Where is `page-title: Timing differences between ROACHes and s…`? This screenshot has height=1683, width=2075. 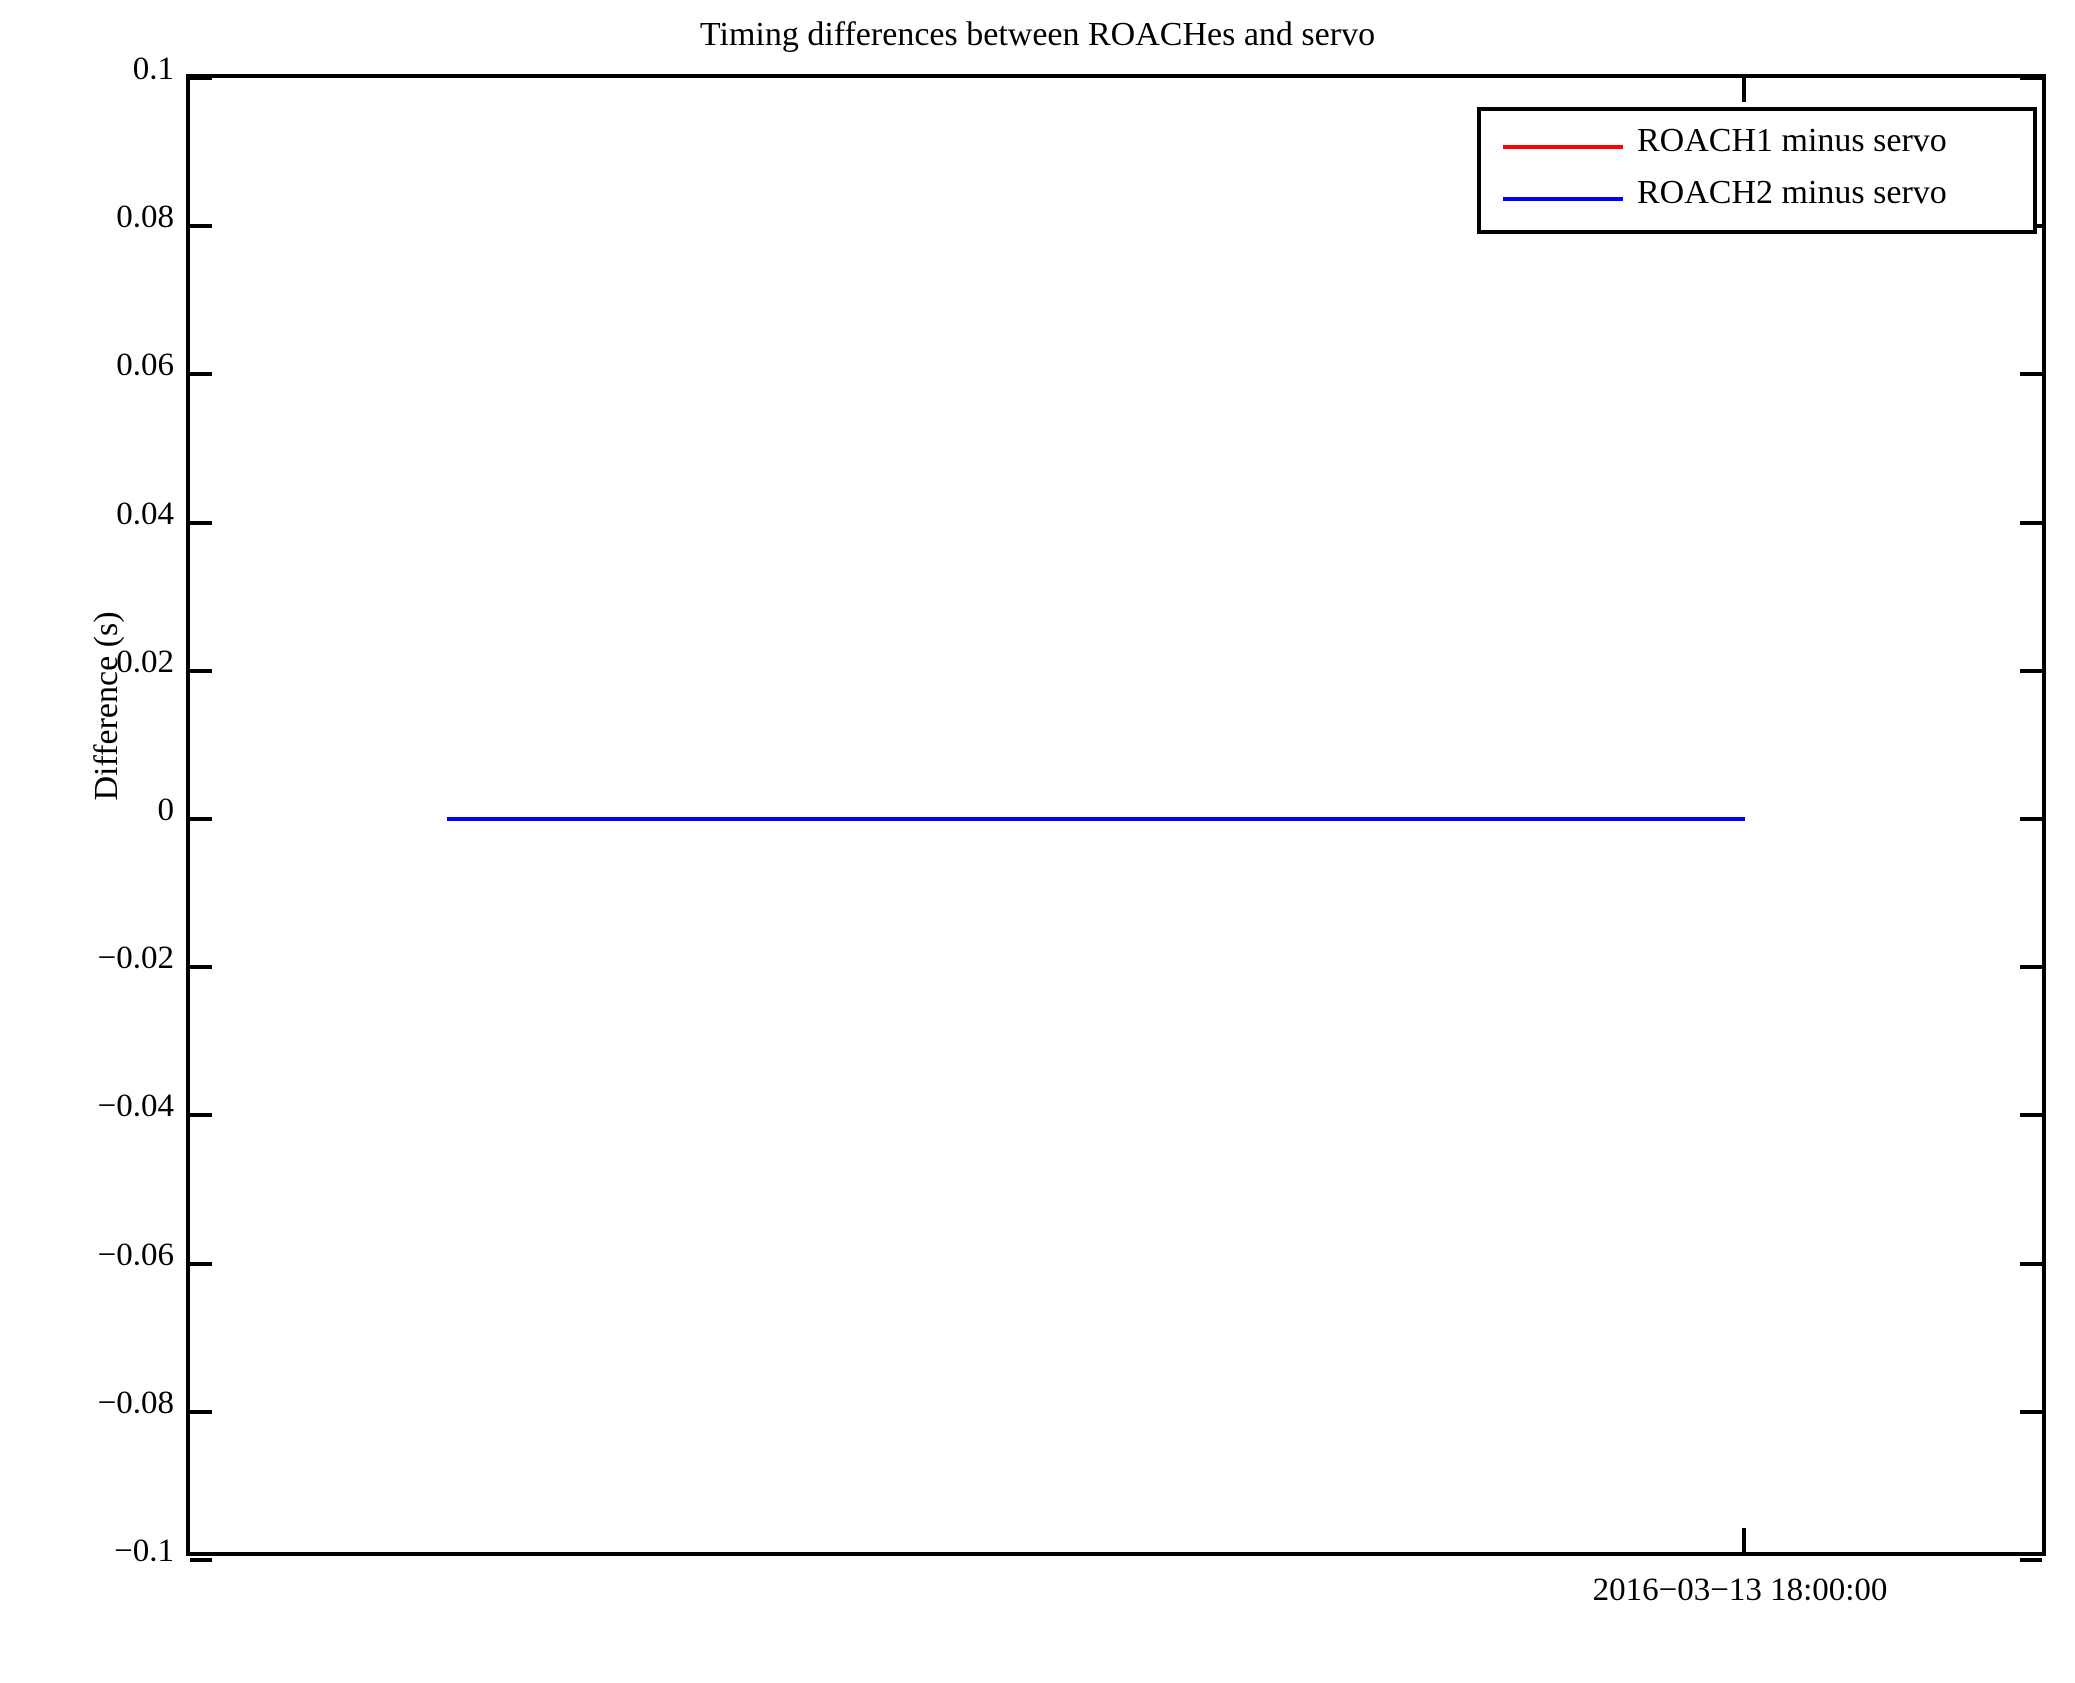 page-title: Timing differences between ROACHes and s… is located at coordinates (1037, 34).